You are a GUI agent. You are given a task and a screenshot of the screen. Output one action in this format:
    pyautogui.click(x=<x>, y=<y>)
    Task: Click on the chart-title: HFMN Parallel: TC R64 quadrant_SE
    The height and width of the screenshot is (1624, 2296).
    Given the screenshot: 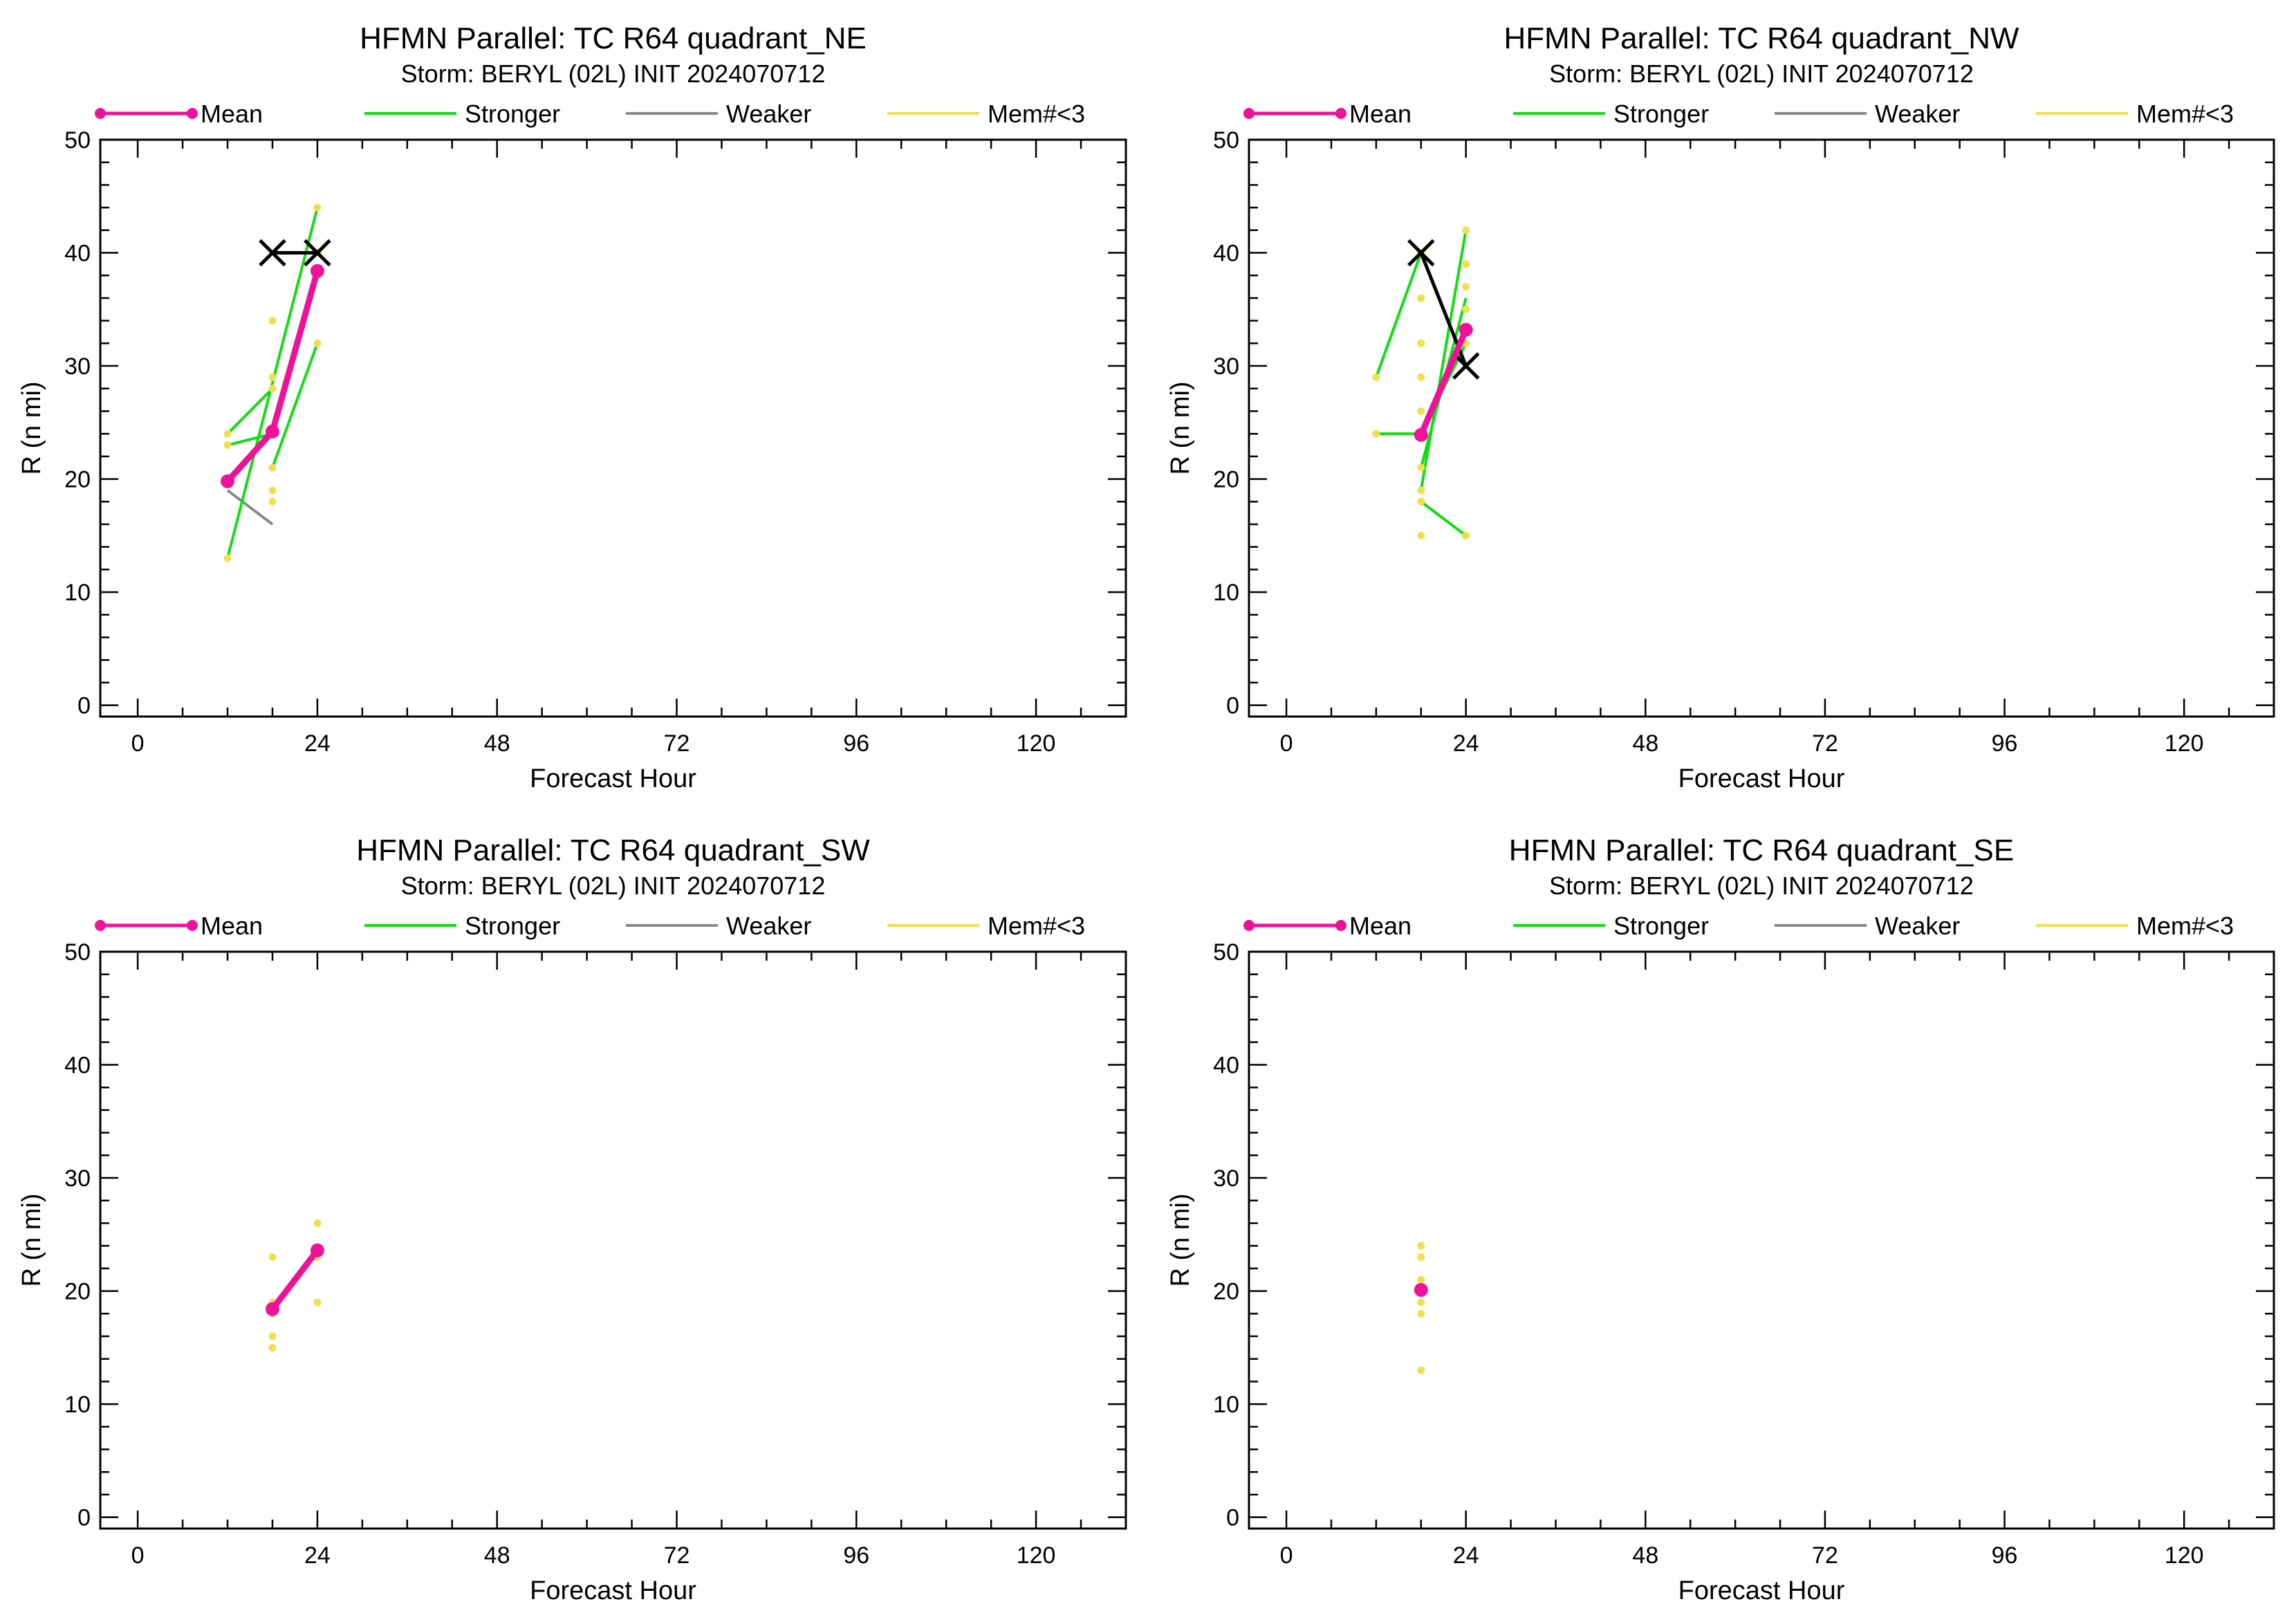 What is the action you would take?
    pyautogui.click(x=1762, y=850)
    